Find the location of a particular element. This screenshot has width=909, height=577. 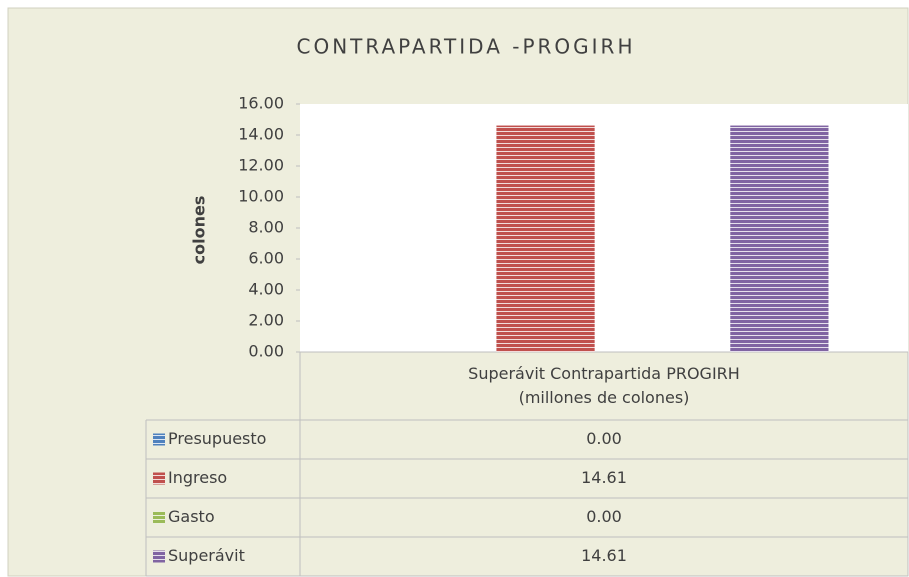

y-tick-label: 16.00 is located at coordinates (261, 103).